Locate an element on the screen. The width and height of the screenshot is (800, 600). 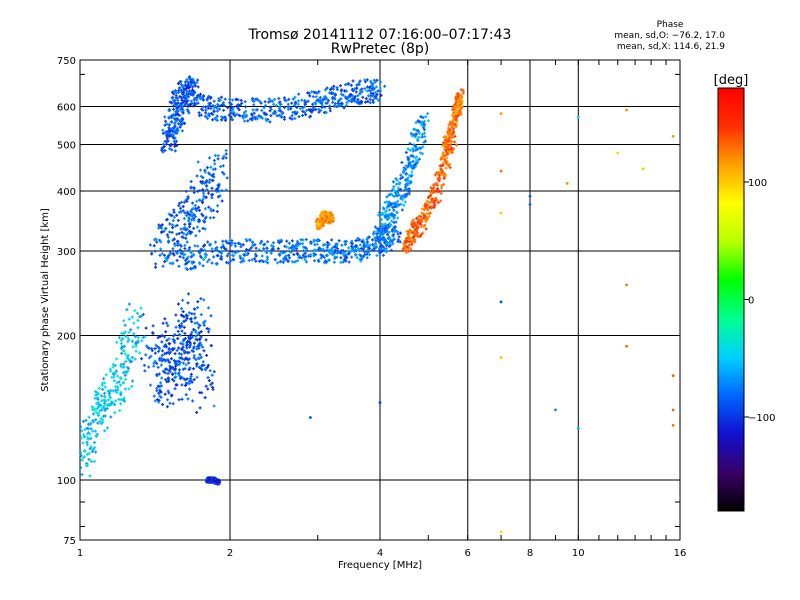
y-tick-label: 300 is located at coordinates (66, 252).